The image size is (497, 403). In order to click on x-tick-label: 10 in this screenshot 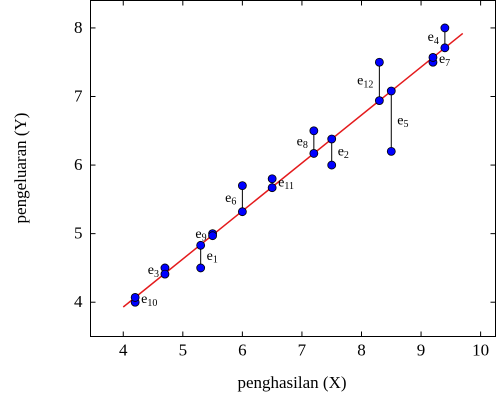, I will do `click(480, 349)`.